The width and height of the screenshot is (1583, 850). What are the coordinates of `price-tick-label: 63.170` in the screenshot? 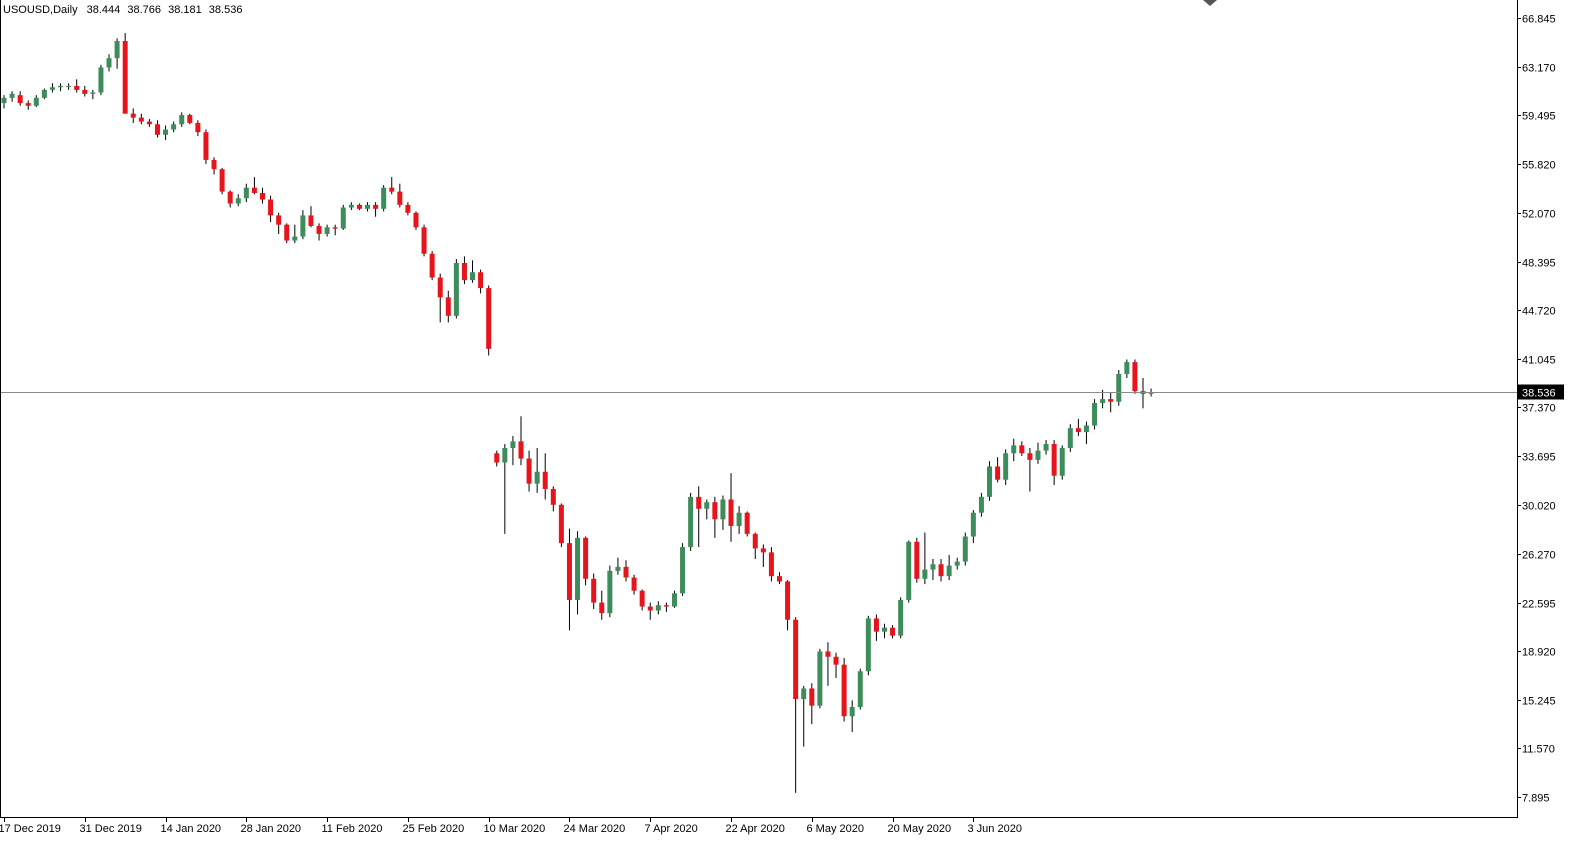 It's located at (1539, 69).